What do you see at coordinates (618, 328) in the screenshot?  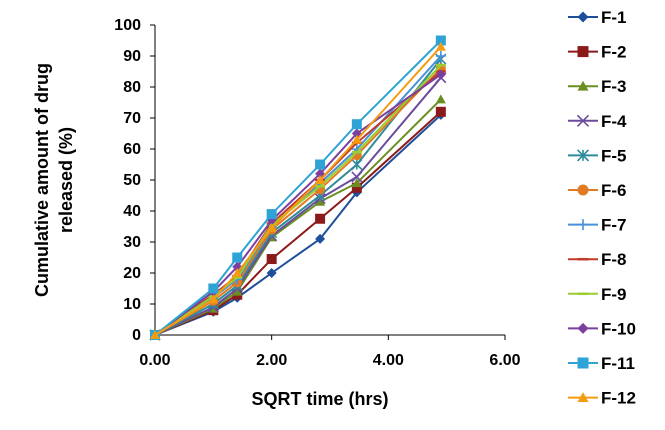 I see `legend-label: F-10` at bounding box center [618, 328].